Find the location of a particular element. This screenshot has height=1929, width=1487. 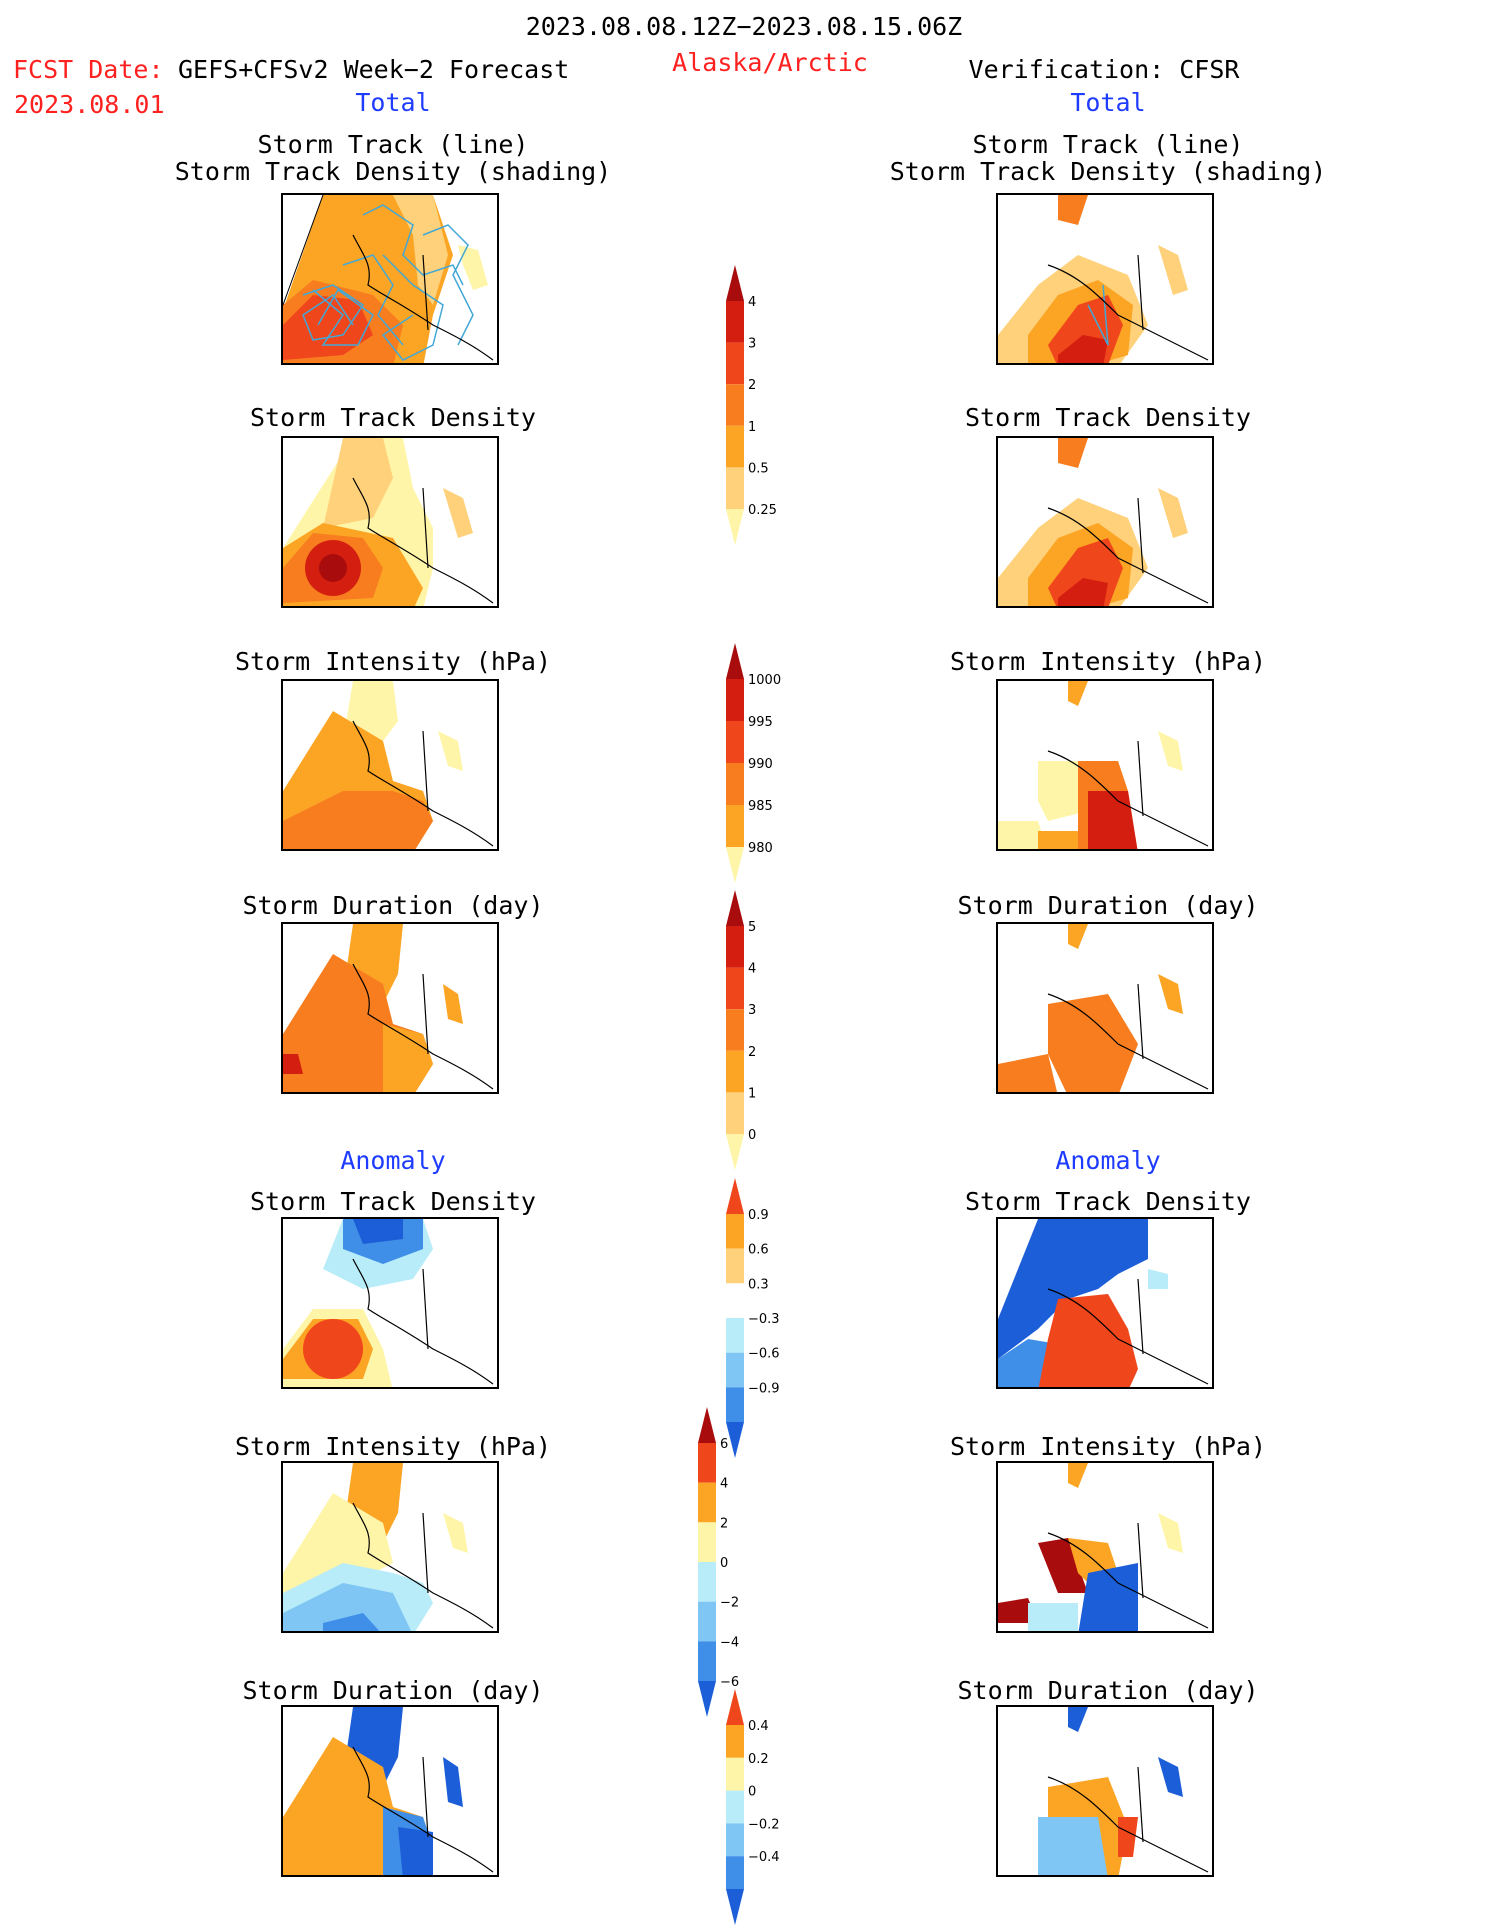

map-right-density is located at coordinates (1105, 522).